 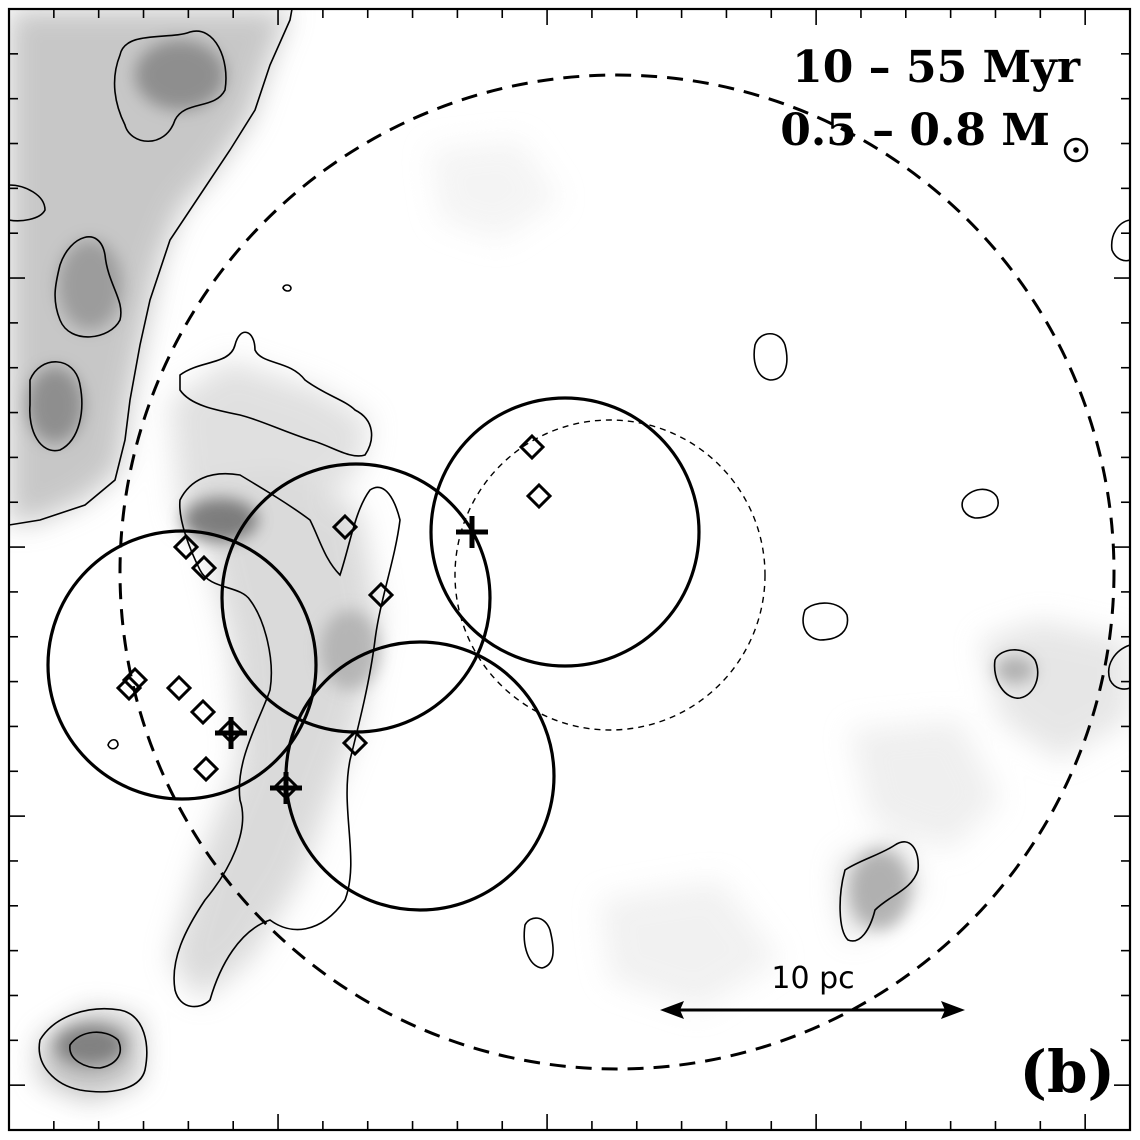 What do you see at coordinates (27, 203) in the screenshot?
I see `contour-left-edge` at bounding box center [27, 203].